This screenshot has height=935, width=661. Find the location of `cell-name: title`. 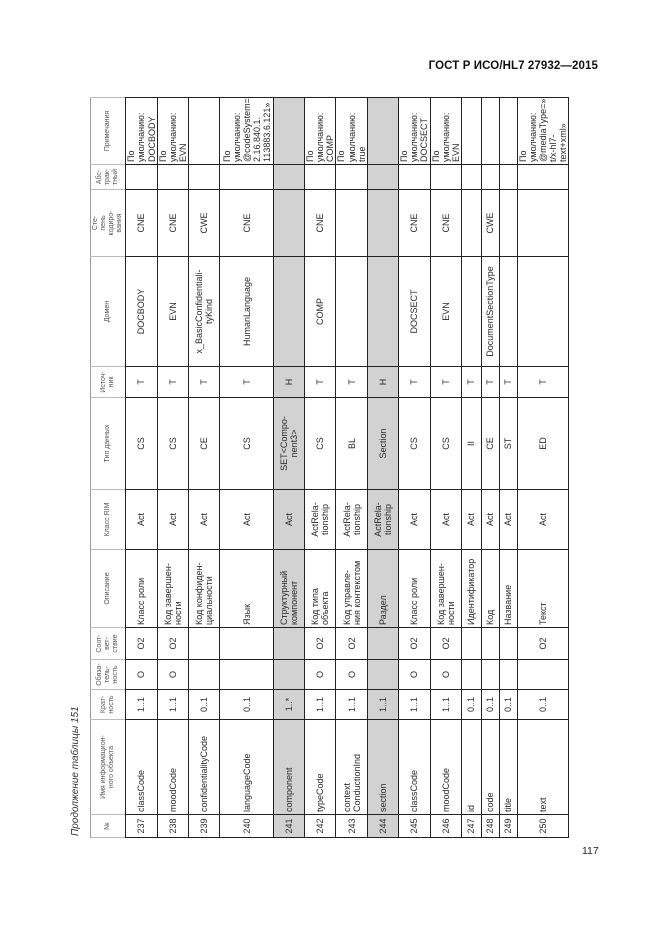

cell-name: title is located at coordinates (508, 767).